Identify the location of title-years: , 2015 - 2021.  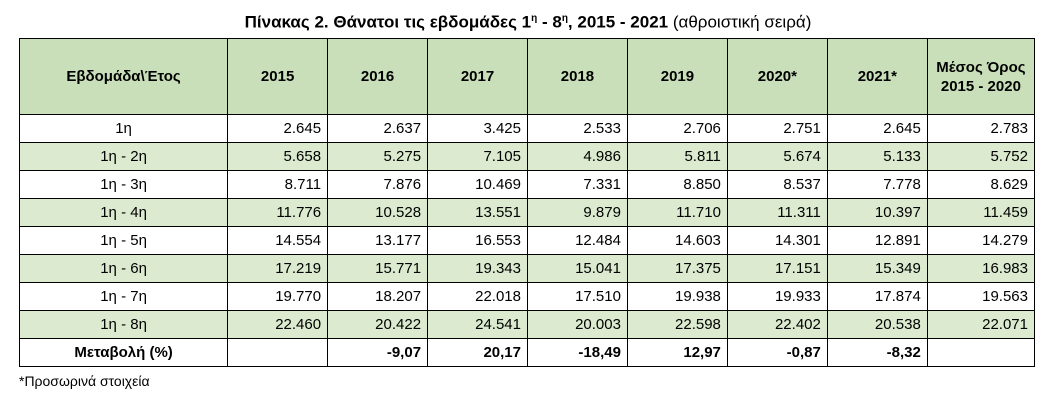
(618, 22).